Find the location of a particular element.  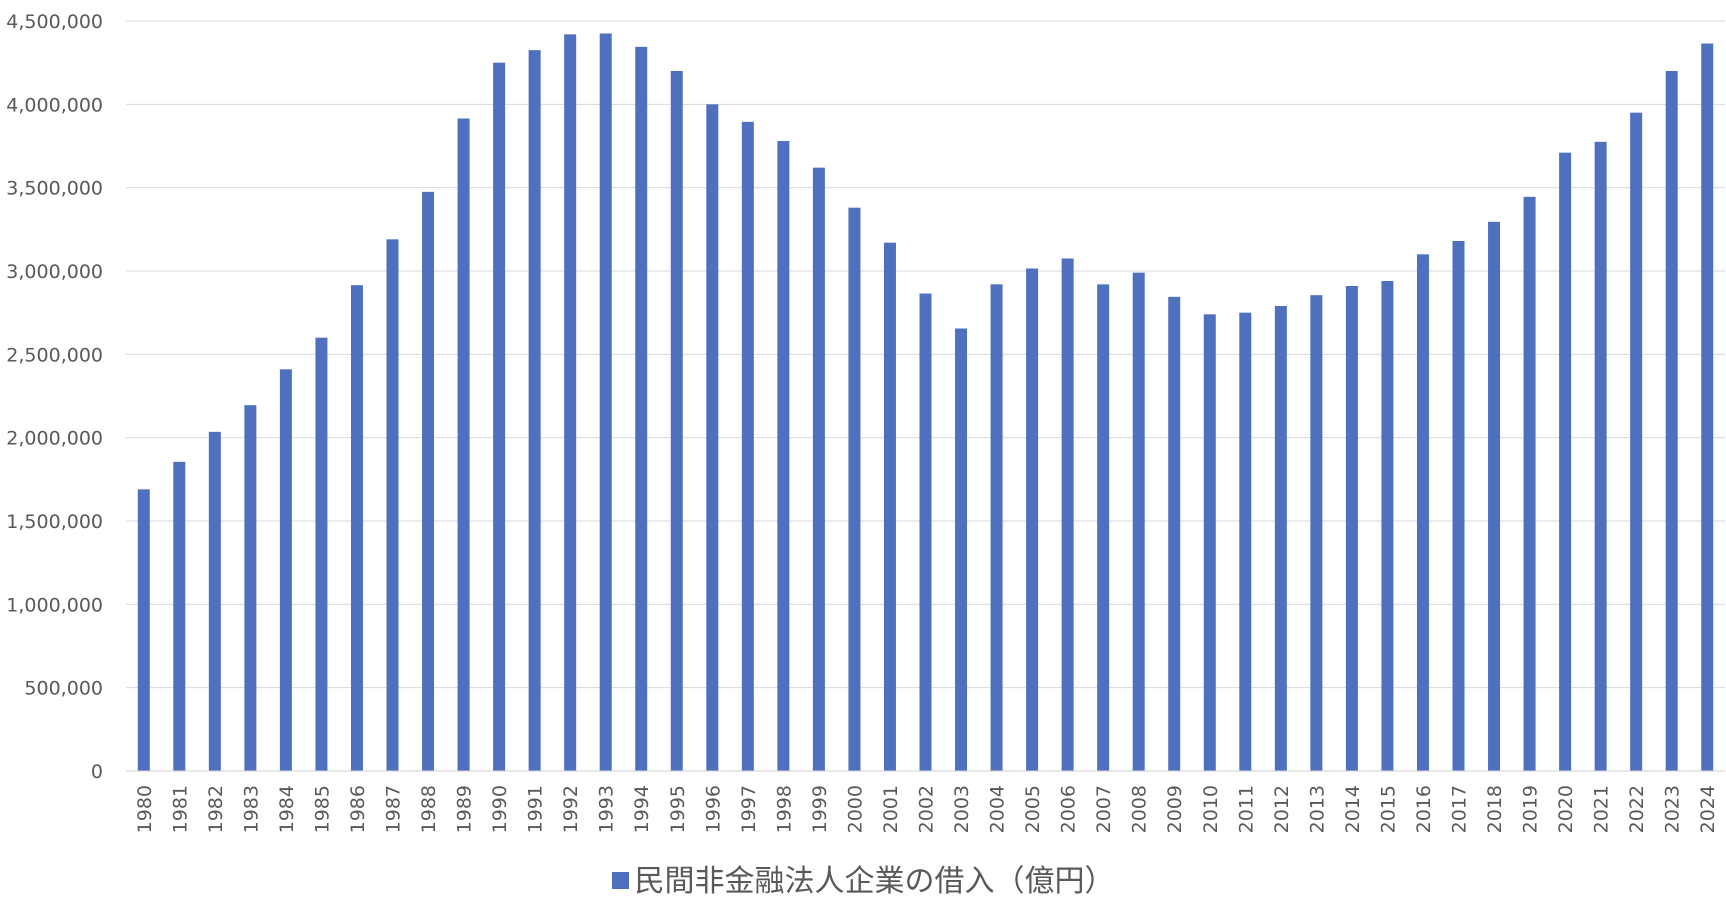

x-tick-label: 1995 is located at coordinates (678, 809).